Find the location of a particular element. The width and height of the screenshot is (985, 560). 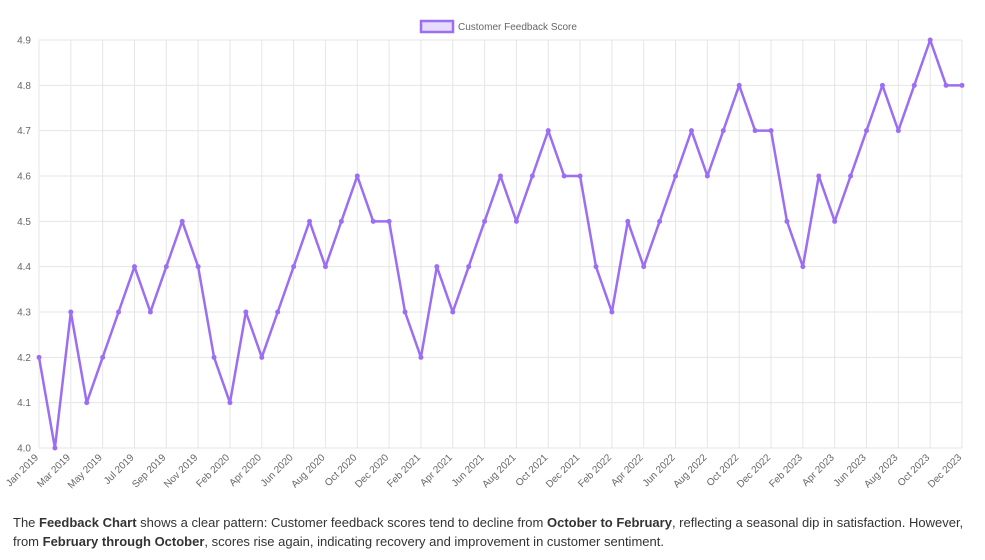

x-tick-label: Feb 2022 is located at coordinates (595, 471).